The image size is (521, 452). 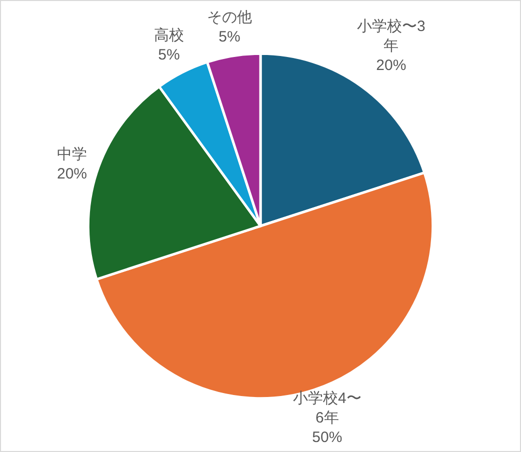 I want to click on slice-label: 中学, so click(x=72, y=154).